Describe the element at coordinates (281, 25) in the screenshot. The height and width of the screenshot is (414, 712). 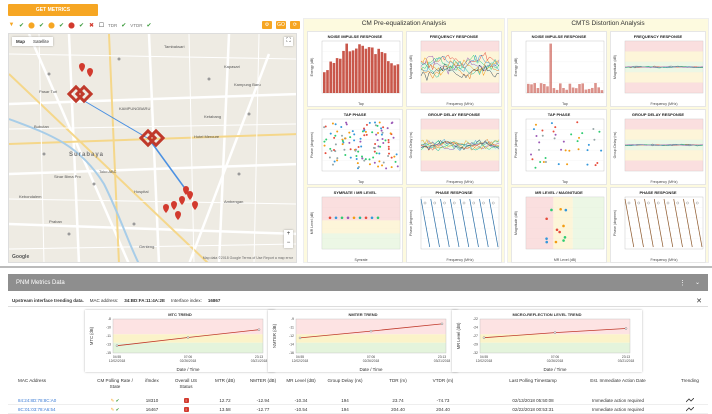
I see `go-button: GO` at that location.